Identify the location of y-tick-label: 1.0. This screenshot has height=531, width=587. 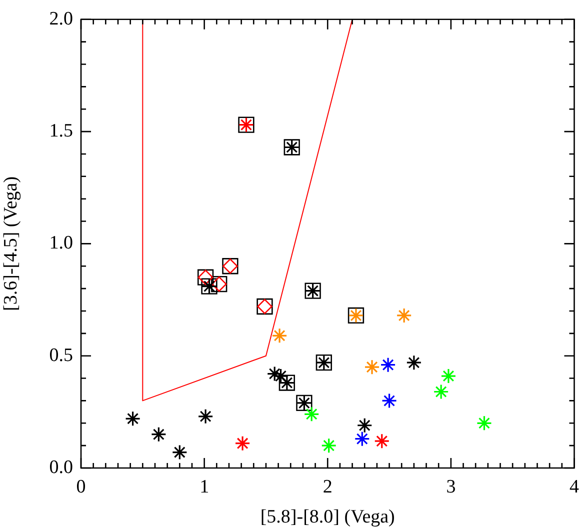
(61, 243).